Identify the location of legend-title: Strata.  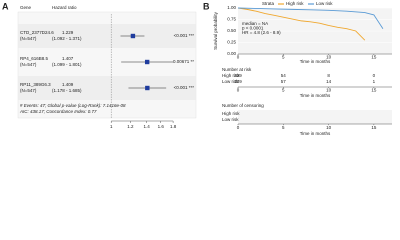
(268, 3).